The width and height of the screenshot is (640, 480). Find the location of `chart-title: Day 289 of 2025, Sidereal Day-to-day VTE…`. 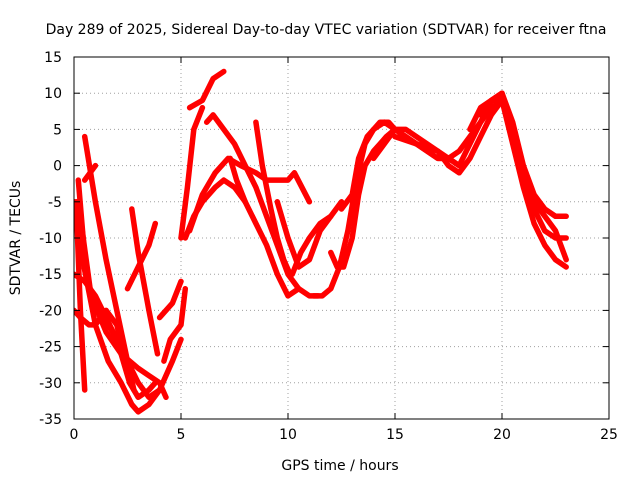

chart-title: Day 289 of 2025, Sidereal Day-to-day VTE… is located at coordinates (326, 30).